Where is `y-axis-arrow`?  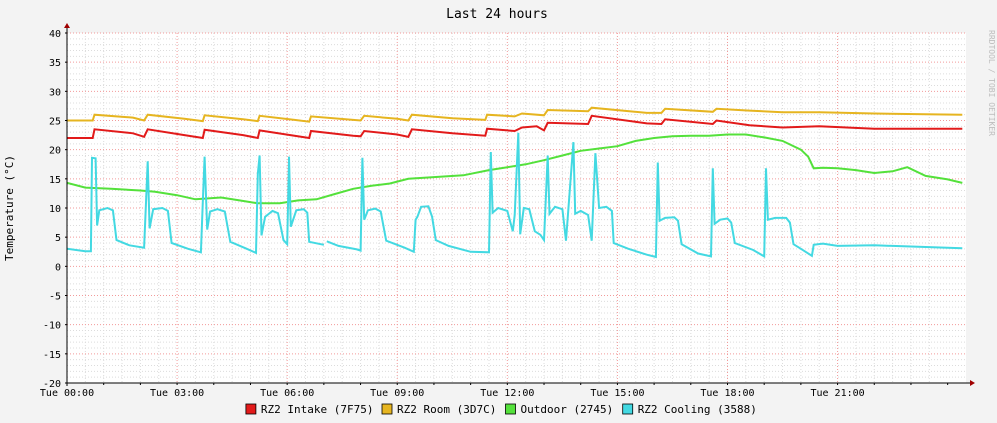 y-axis-arrow is located at coordinates (67, 25).